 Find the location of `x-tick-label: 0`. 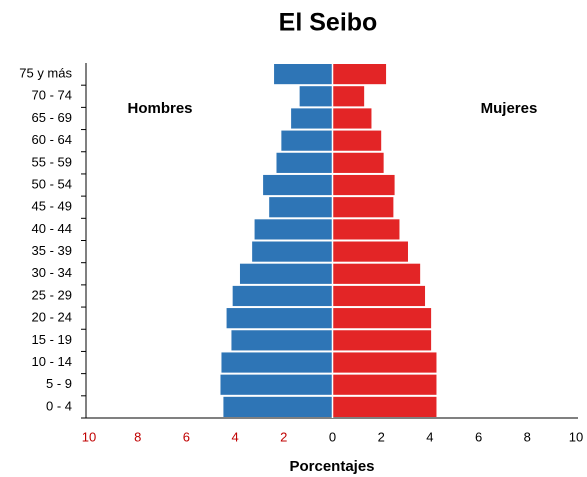

x-tick-label: 0 is located at coordinates (332, 436).